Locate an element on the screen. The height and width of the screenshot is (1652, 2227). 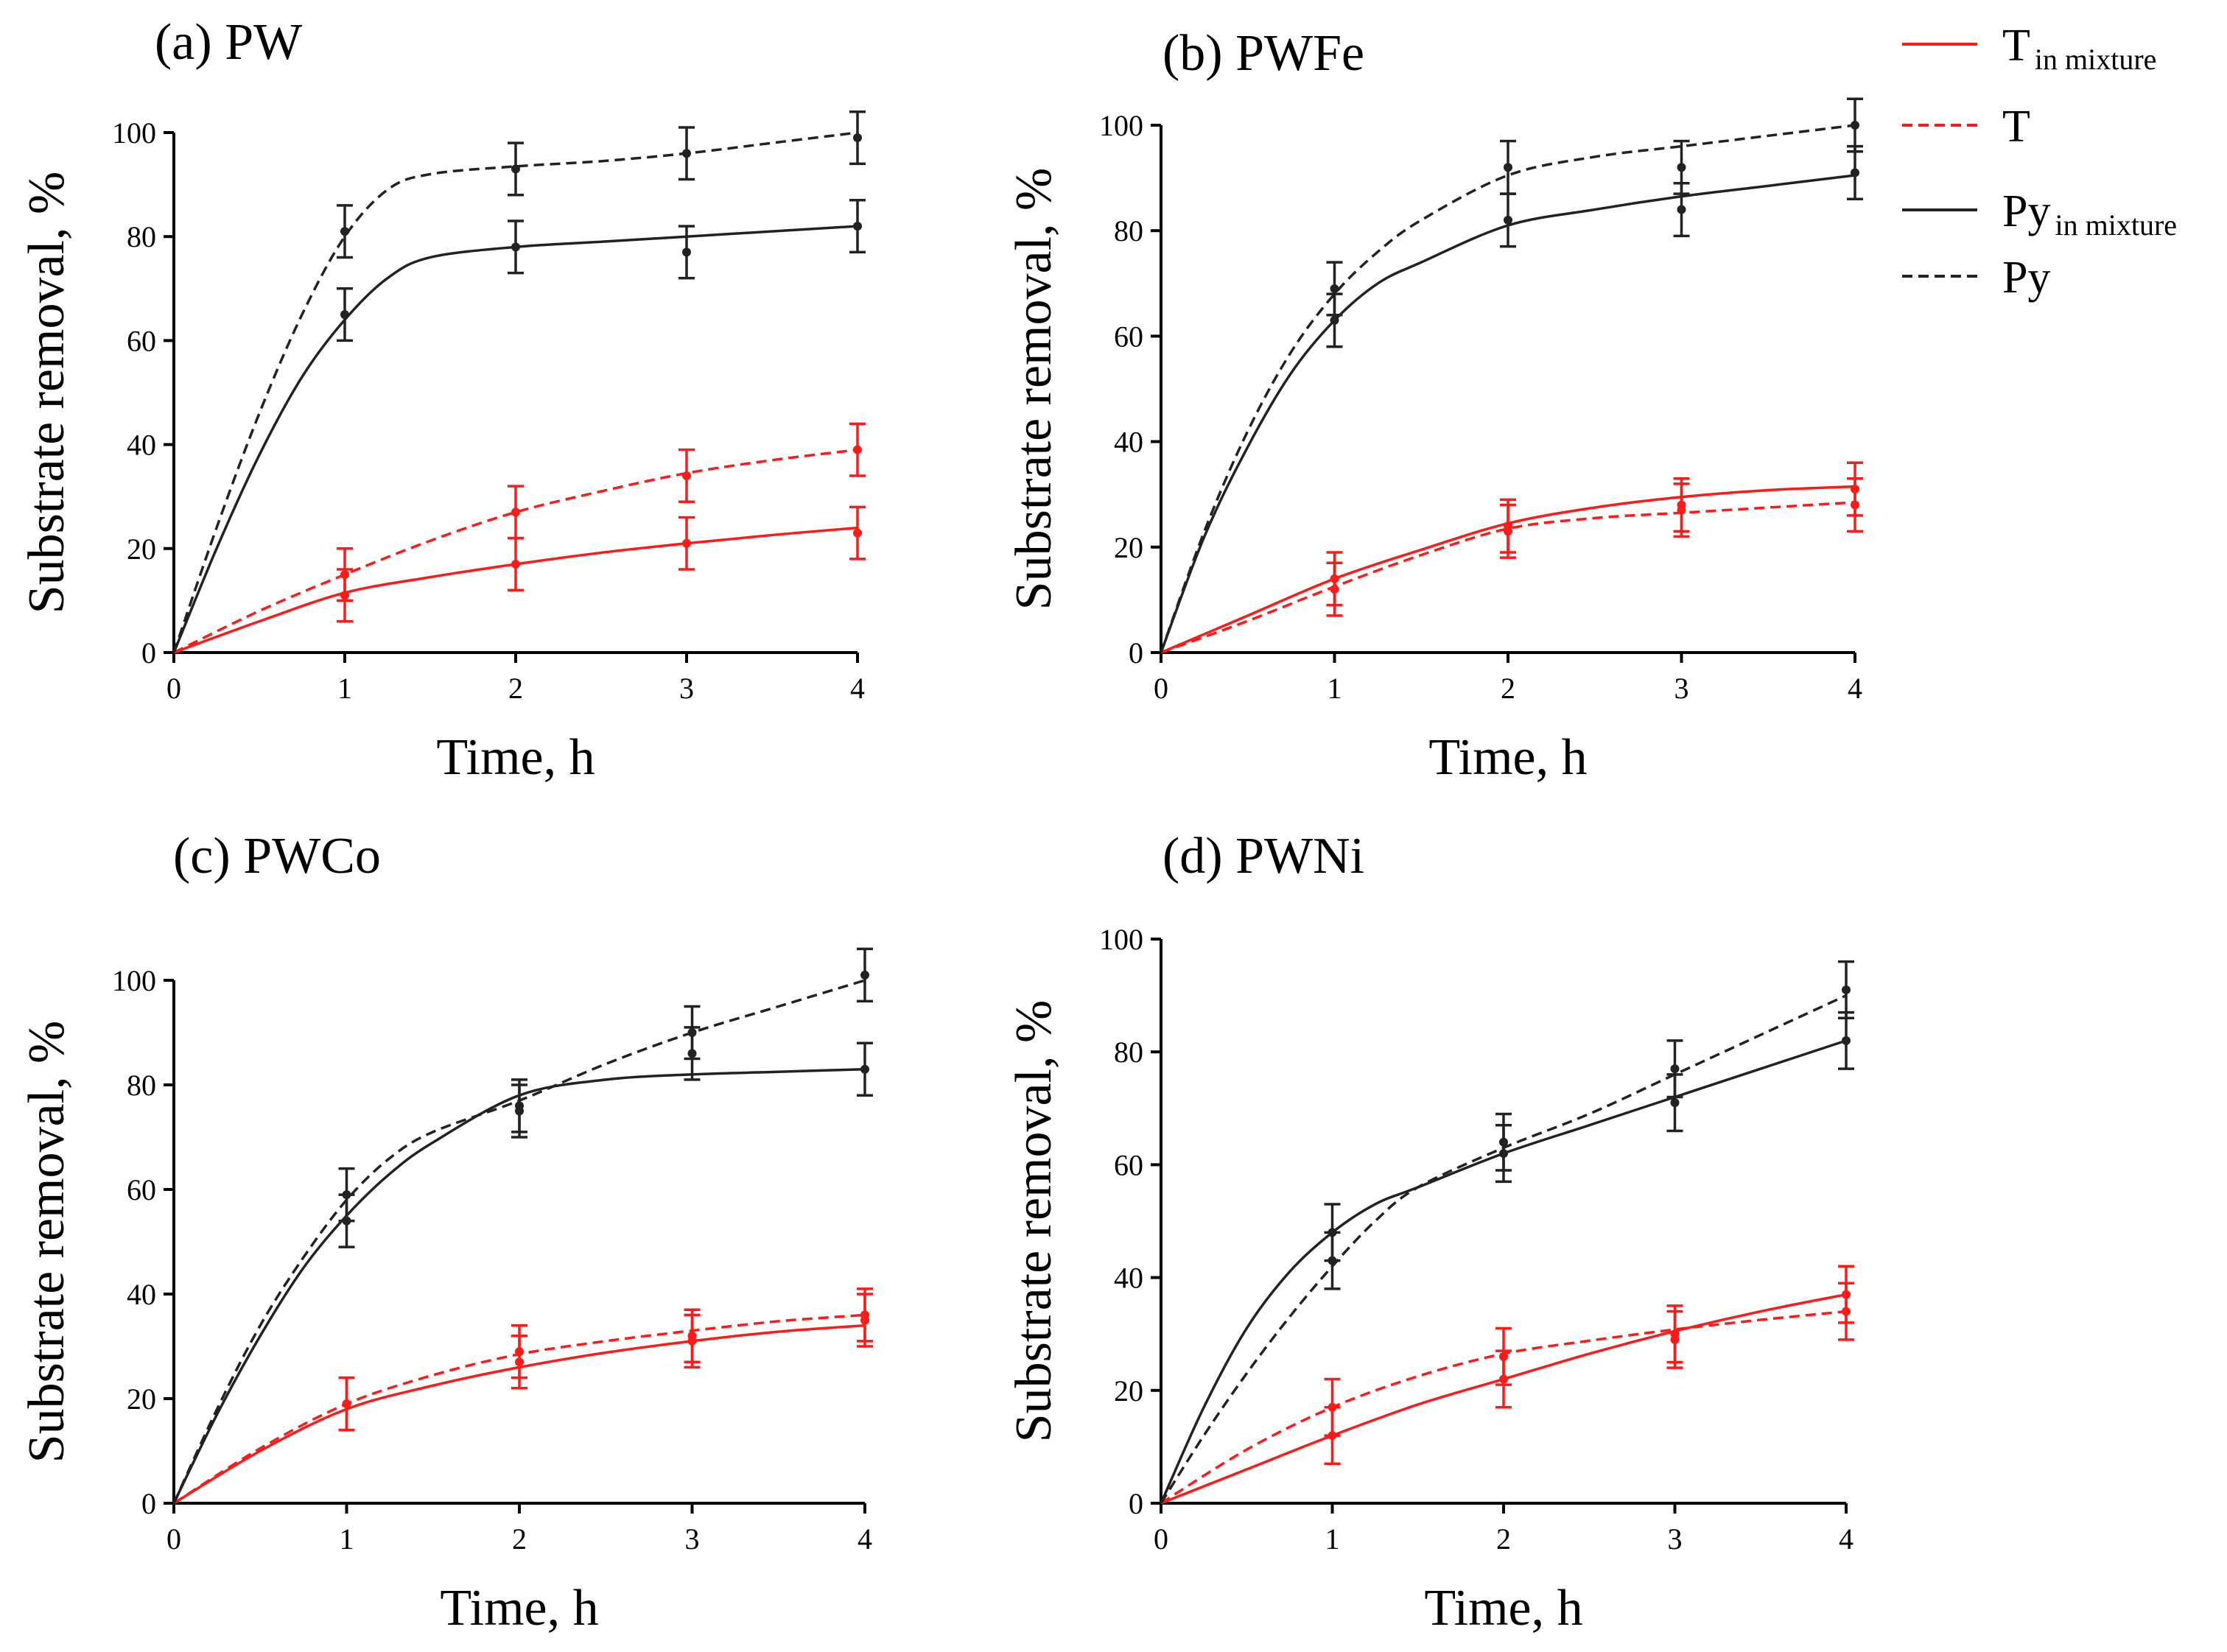
legend-label-sub: in mixture is located at coordinates (2116, 225).